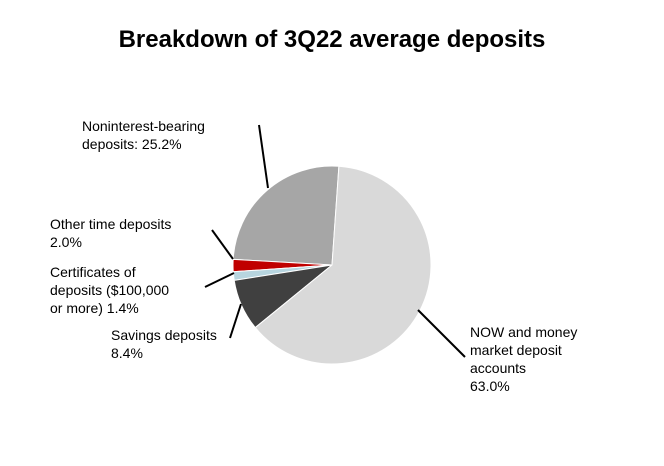 The image size is (664, 466). What do you see at coordinates (263, 156) in the screenshot?
I see `leader-line-noninterest` at bounding box center [263, 156].